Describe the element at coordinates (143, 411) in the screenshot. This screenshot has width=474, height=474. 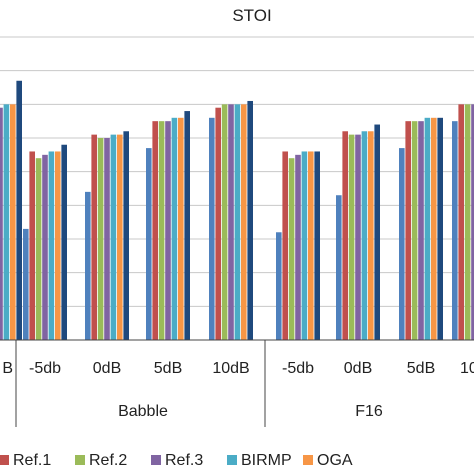
I see `group-label: Babble` at that location.